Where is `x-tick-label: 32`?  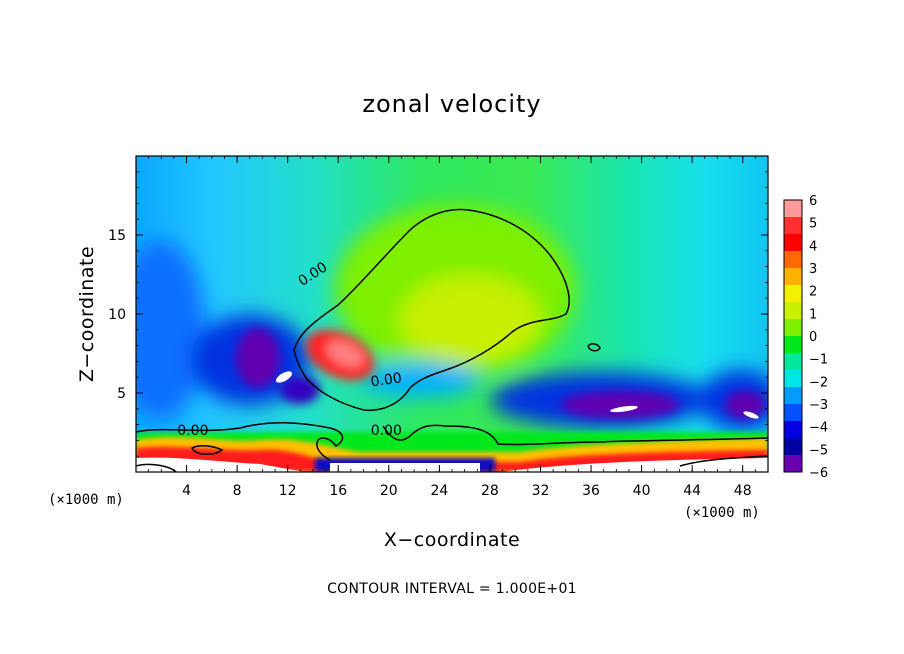 x-tick-label: 32 is located at coordinates (541, 491).